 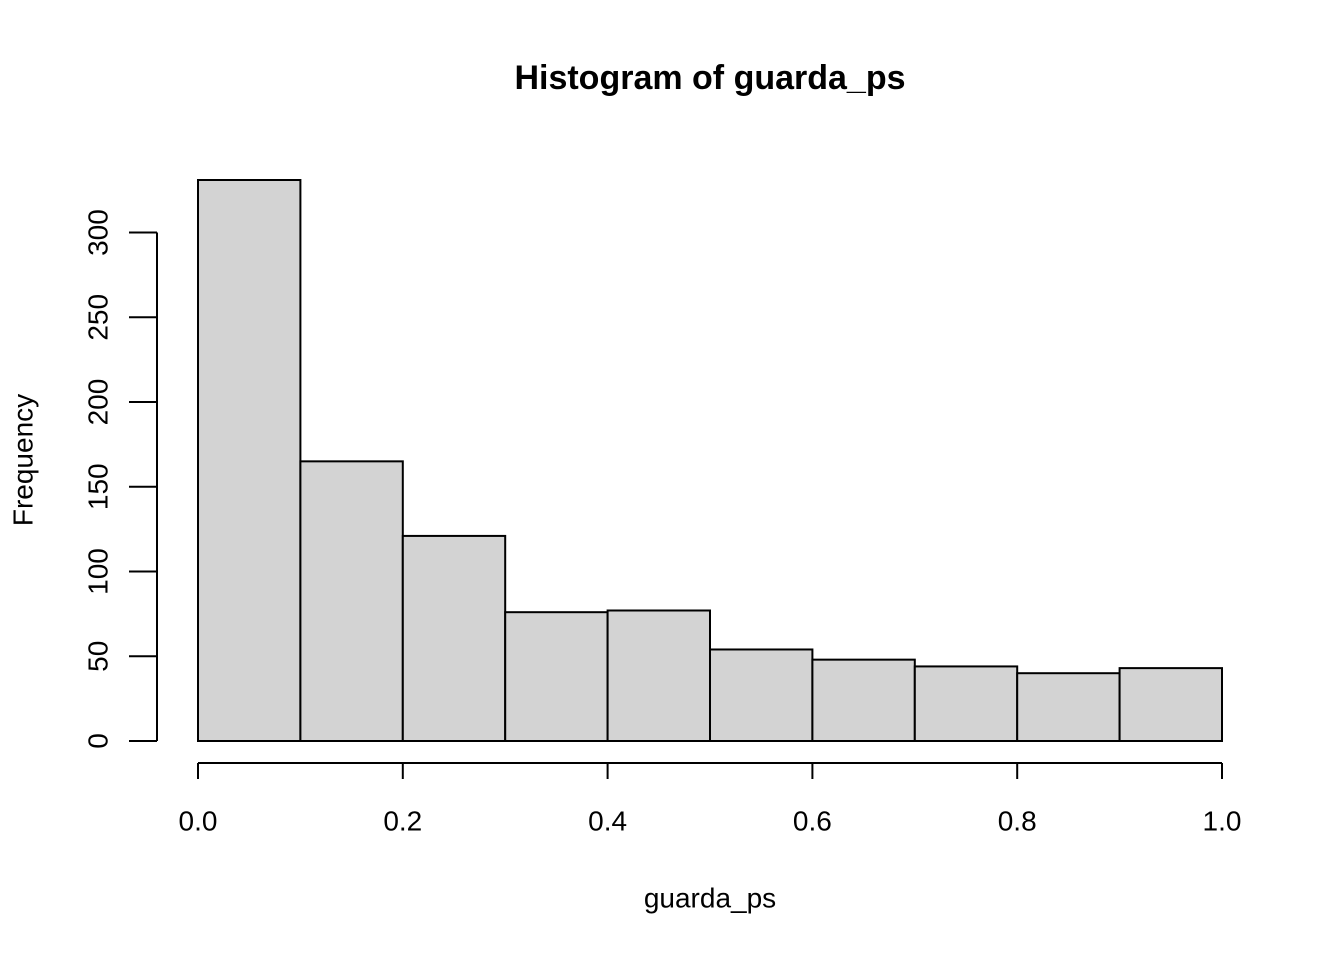 I want to click on x-tick-label: 1.0, so click(x=1222, y=820).